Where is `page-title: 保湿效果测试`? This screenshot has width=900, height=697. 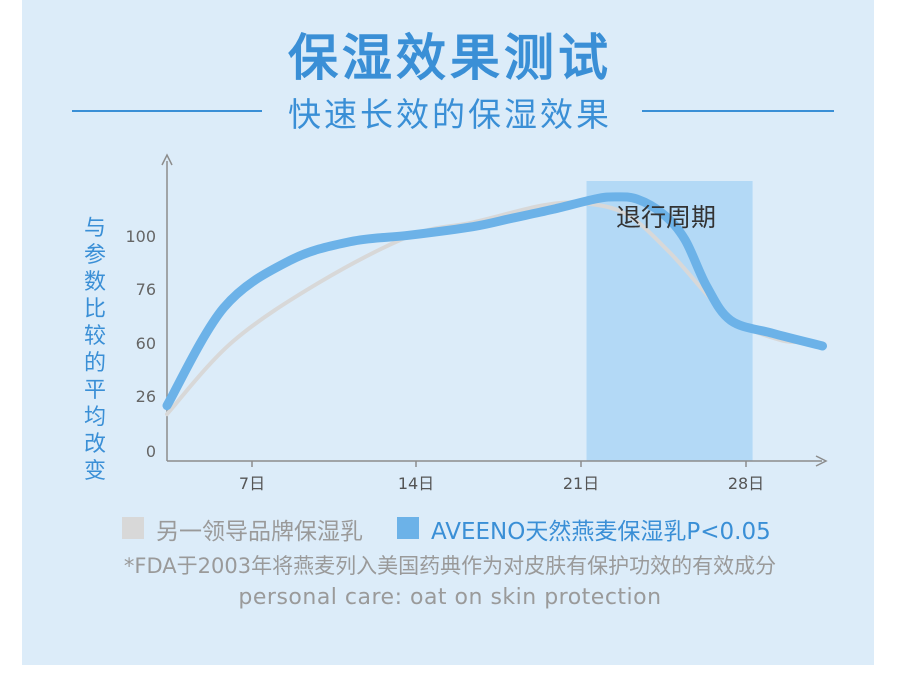
page-title: 保湿效果测试 is located at coordinates (450, 58).